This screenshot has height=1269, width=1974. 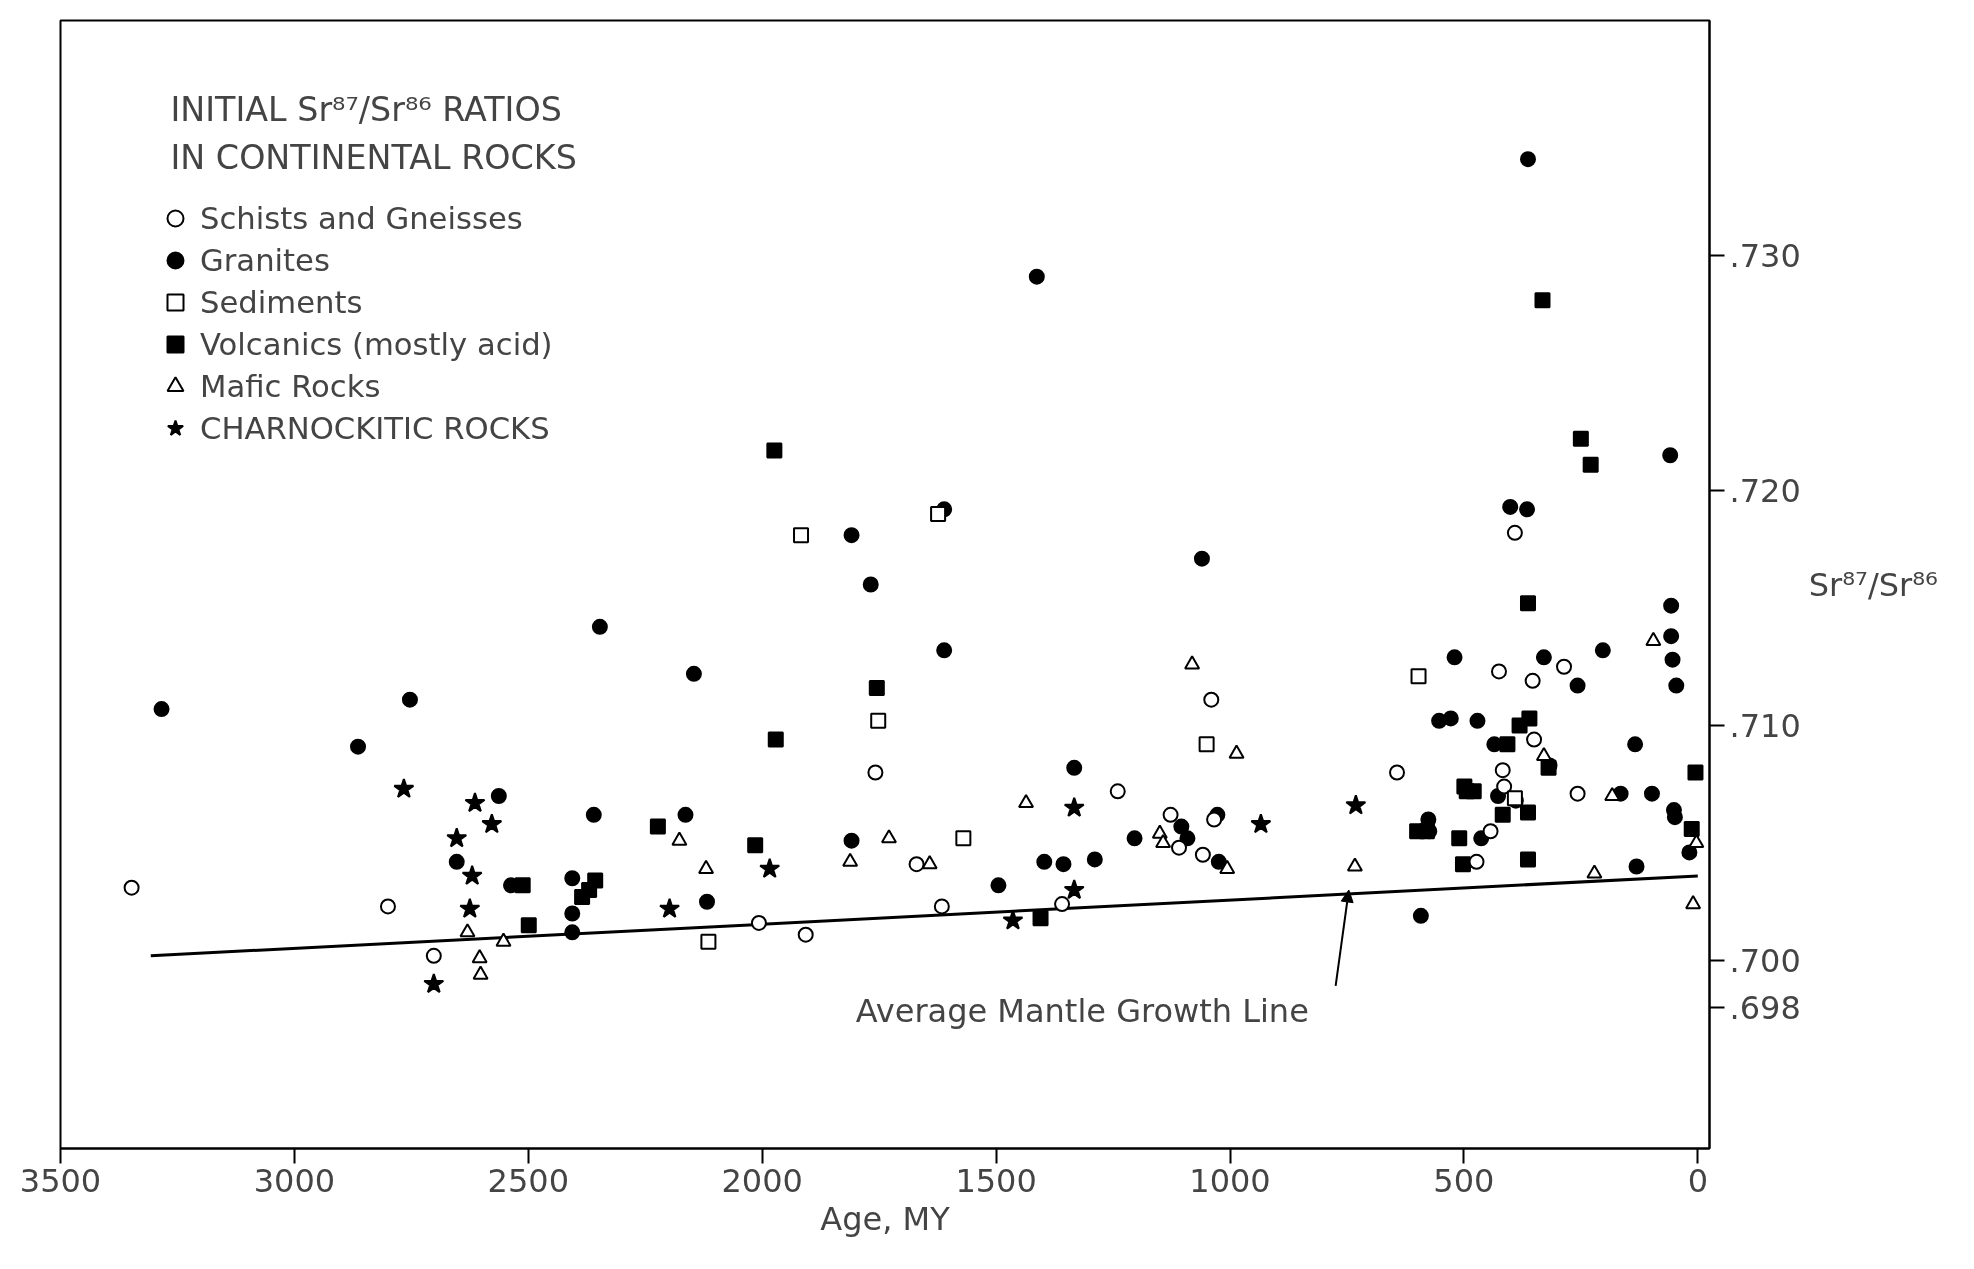 What do you see at coordinates (290, 386) in the screenshot?
I see `legend-label: Mafic Rocks` at bounding box center [290, 386].